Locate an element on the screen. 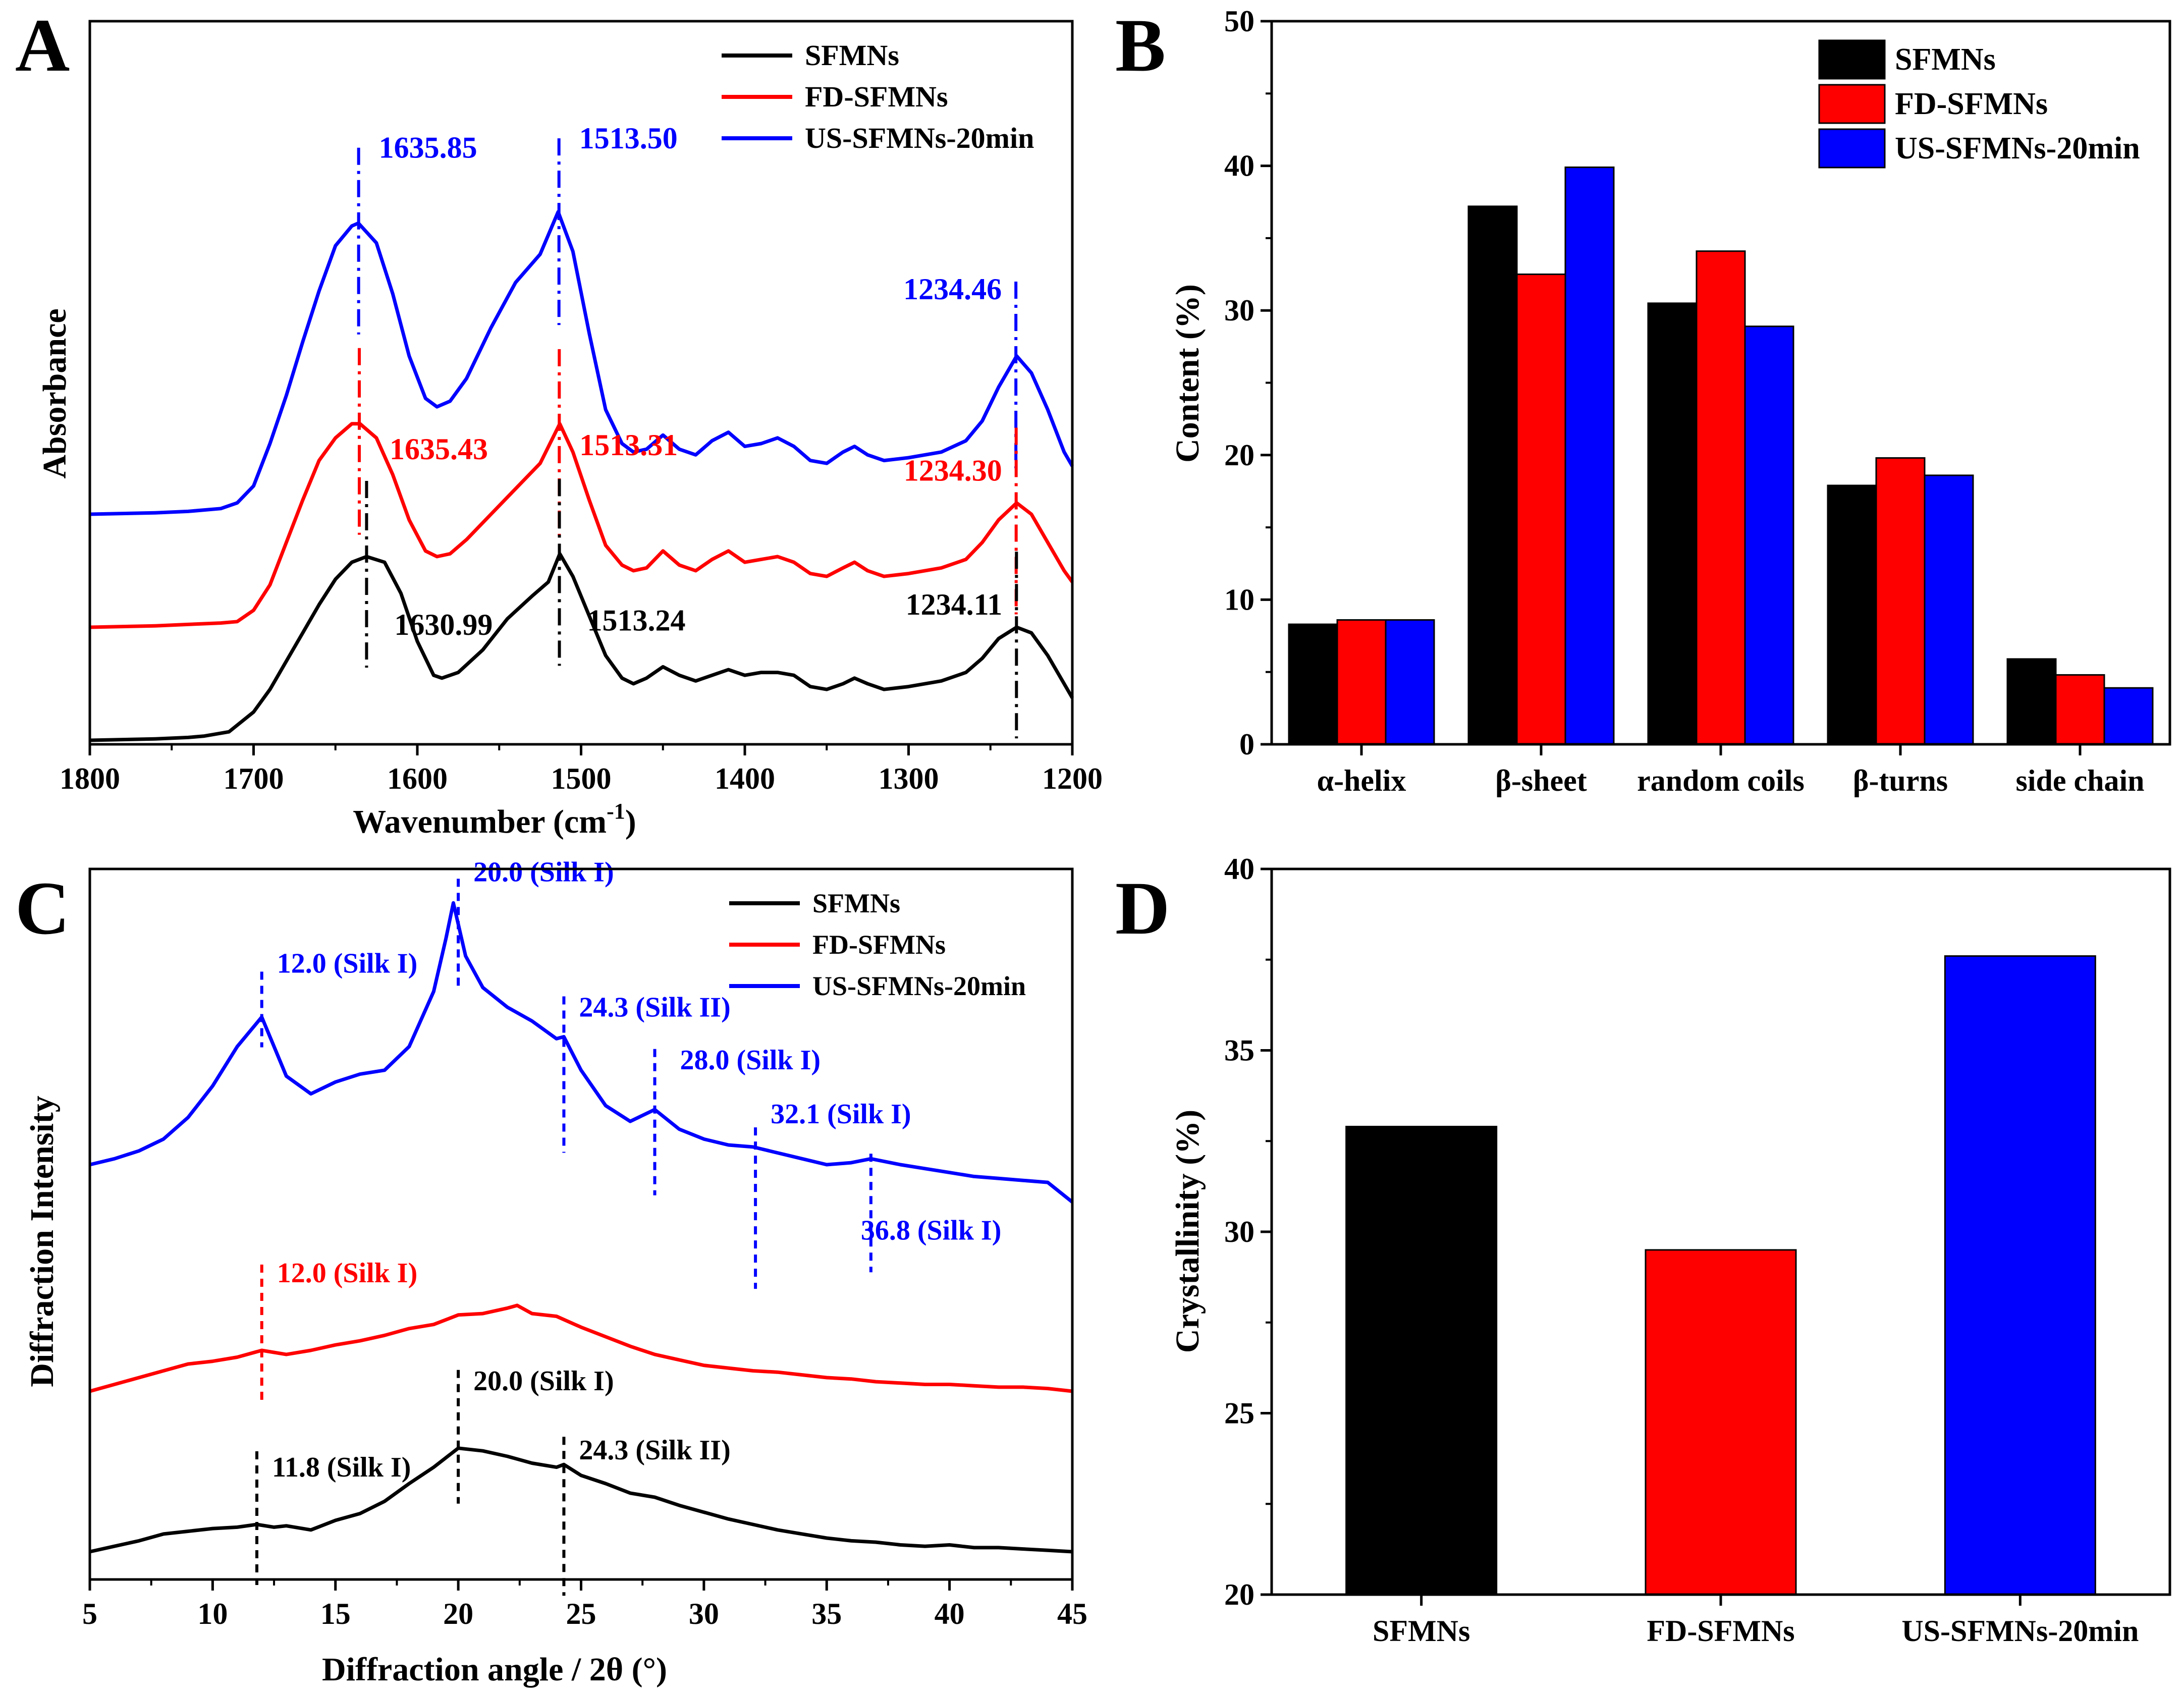 This screenshot has width=2184, height=1693. panel-a-xlabel-end: ) is located at coordinates (630, 822).